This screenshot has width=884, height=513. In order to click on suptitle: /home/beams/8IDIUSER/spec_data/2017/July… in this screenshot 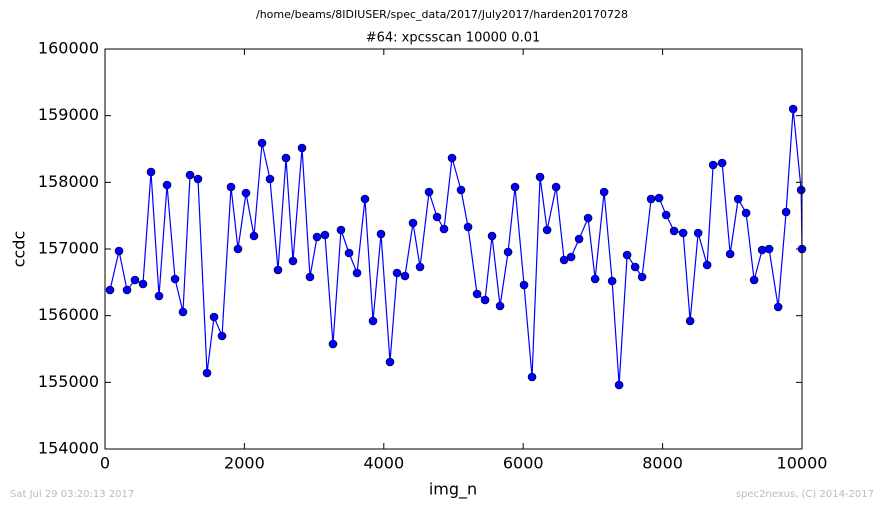, I will do `click(442, 14)`.